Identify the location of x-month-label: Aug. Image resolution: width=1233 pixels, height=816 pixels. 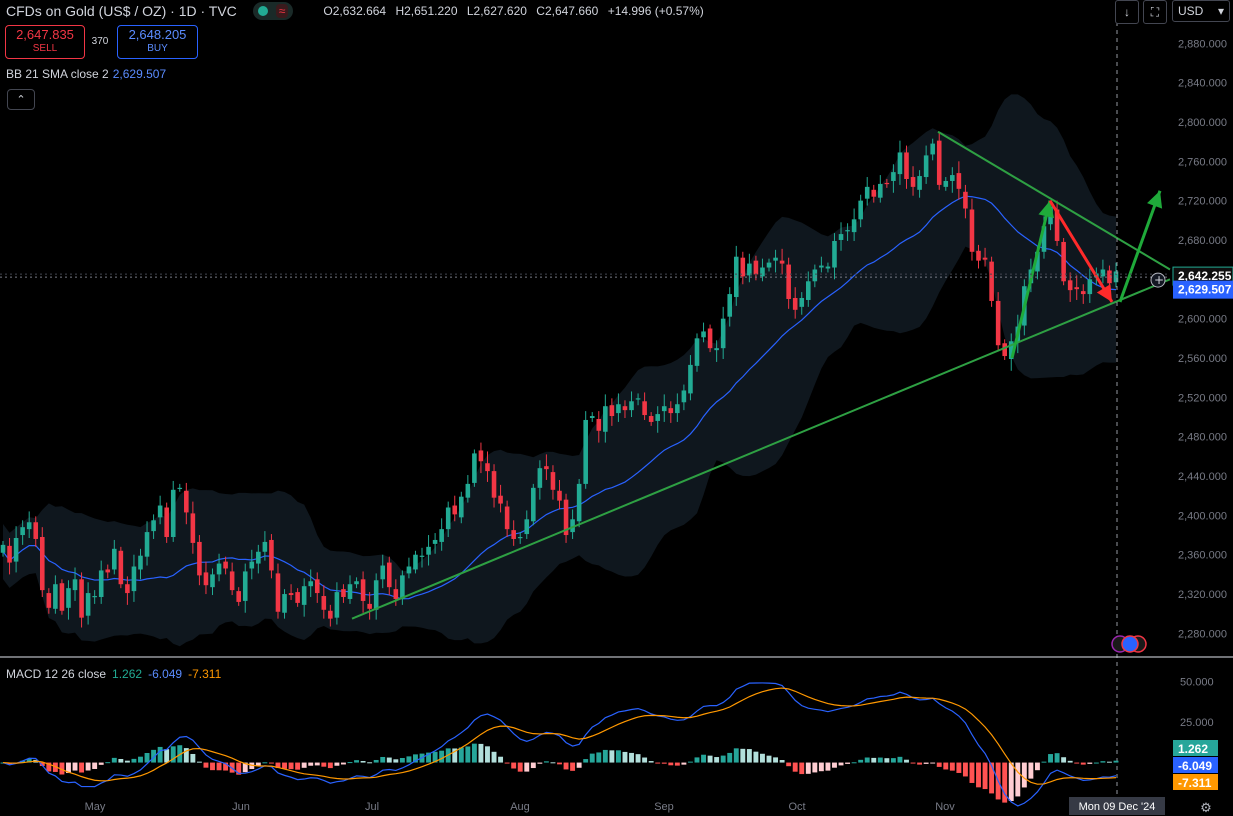
(520, 807).